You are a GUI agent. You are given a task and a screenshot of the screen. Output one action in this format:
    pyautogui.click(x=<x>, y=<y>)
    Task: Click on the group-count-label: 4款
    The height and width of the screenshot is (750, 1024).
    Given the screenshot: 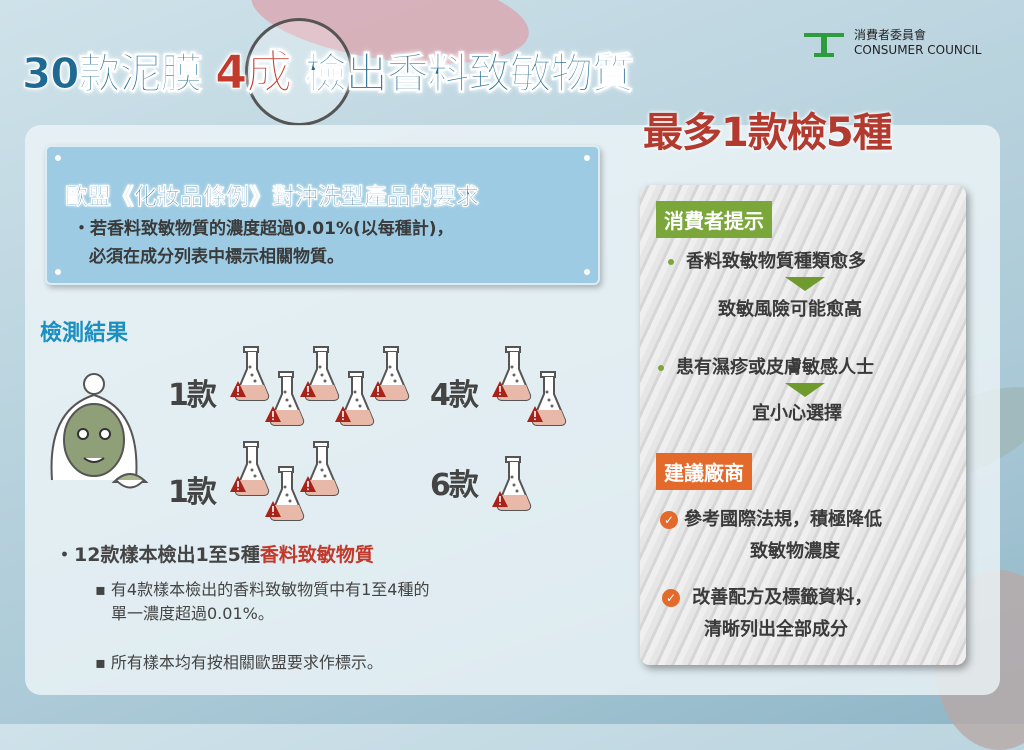 What is the action you would take?
    pyautogui.click(x=454, y=395)
    